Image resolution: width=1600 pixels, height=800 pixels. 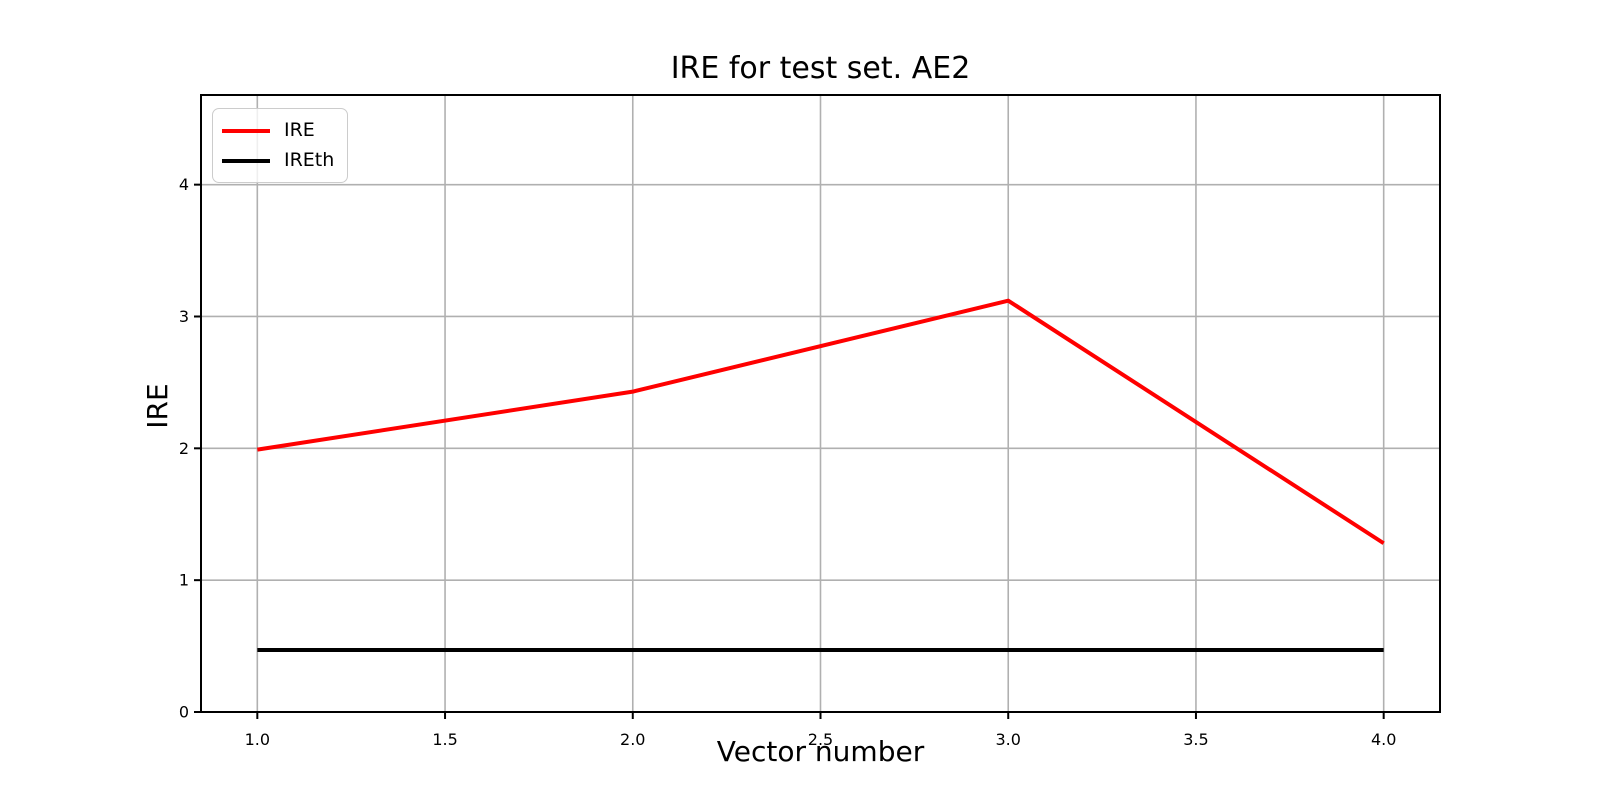 I want to click on y-tick-label: 2, so click(x=184, y=448).